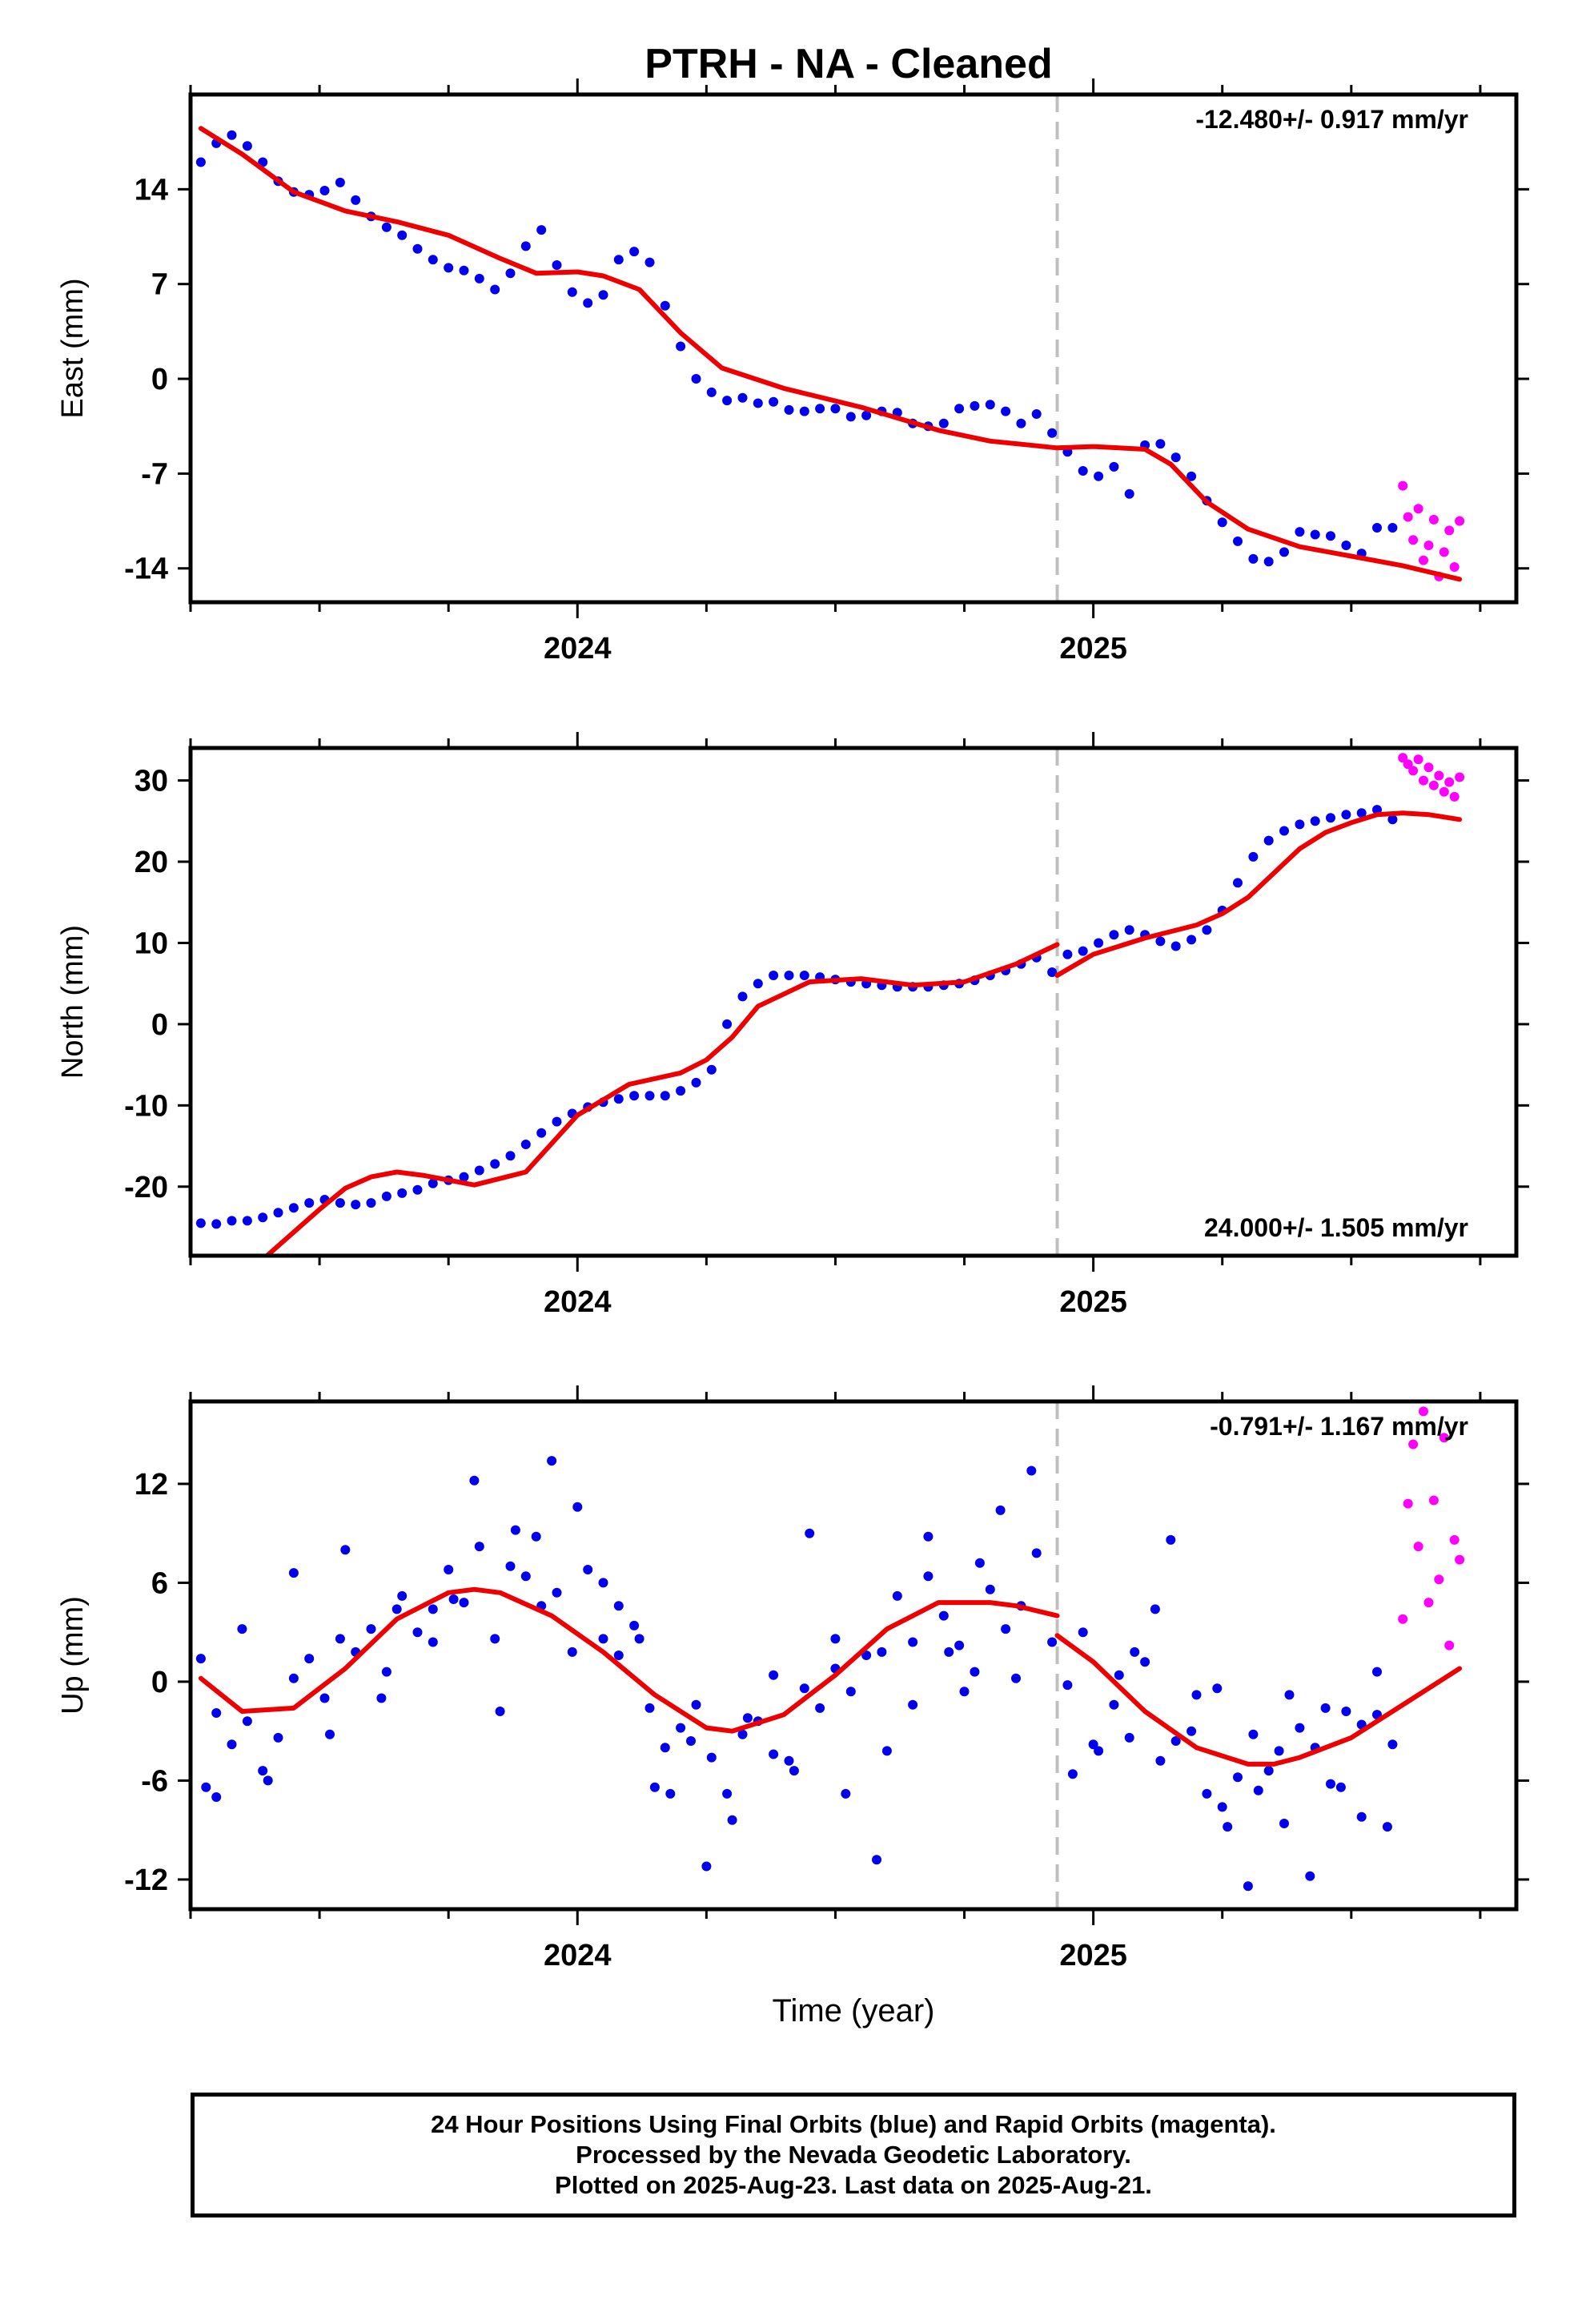 This screenshot has width=1582, height=2324. I want to click on east-ylabel: East (mm), so click(73, 348).